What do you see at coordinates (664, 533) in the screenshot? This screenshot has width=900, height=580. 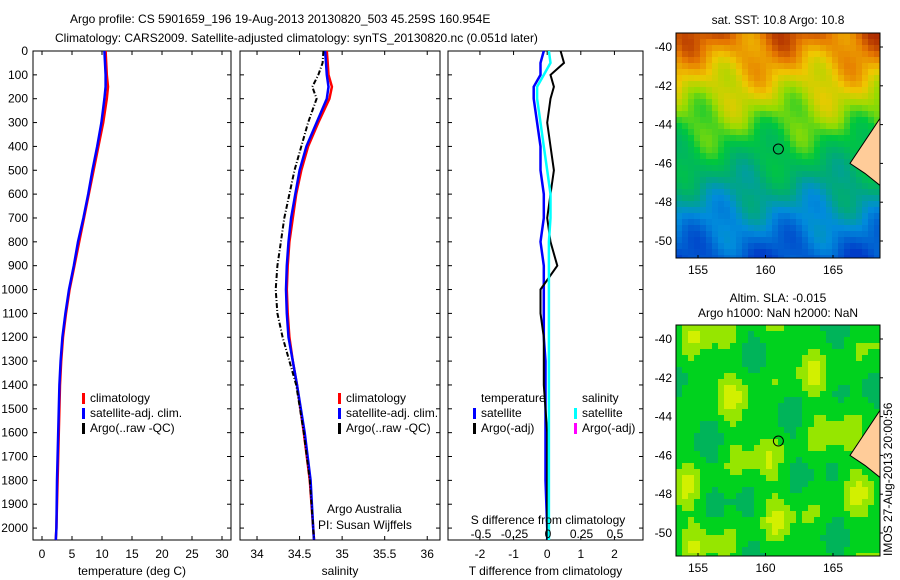 I see `lat-tick-label: -50` at bounding box center [664, 533].